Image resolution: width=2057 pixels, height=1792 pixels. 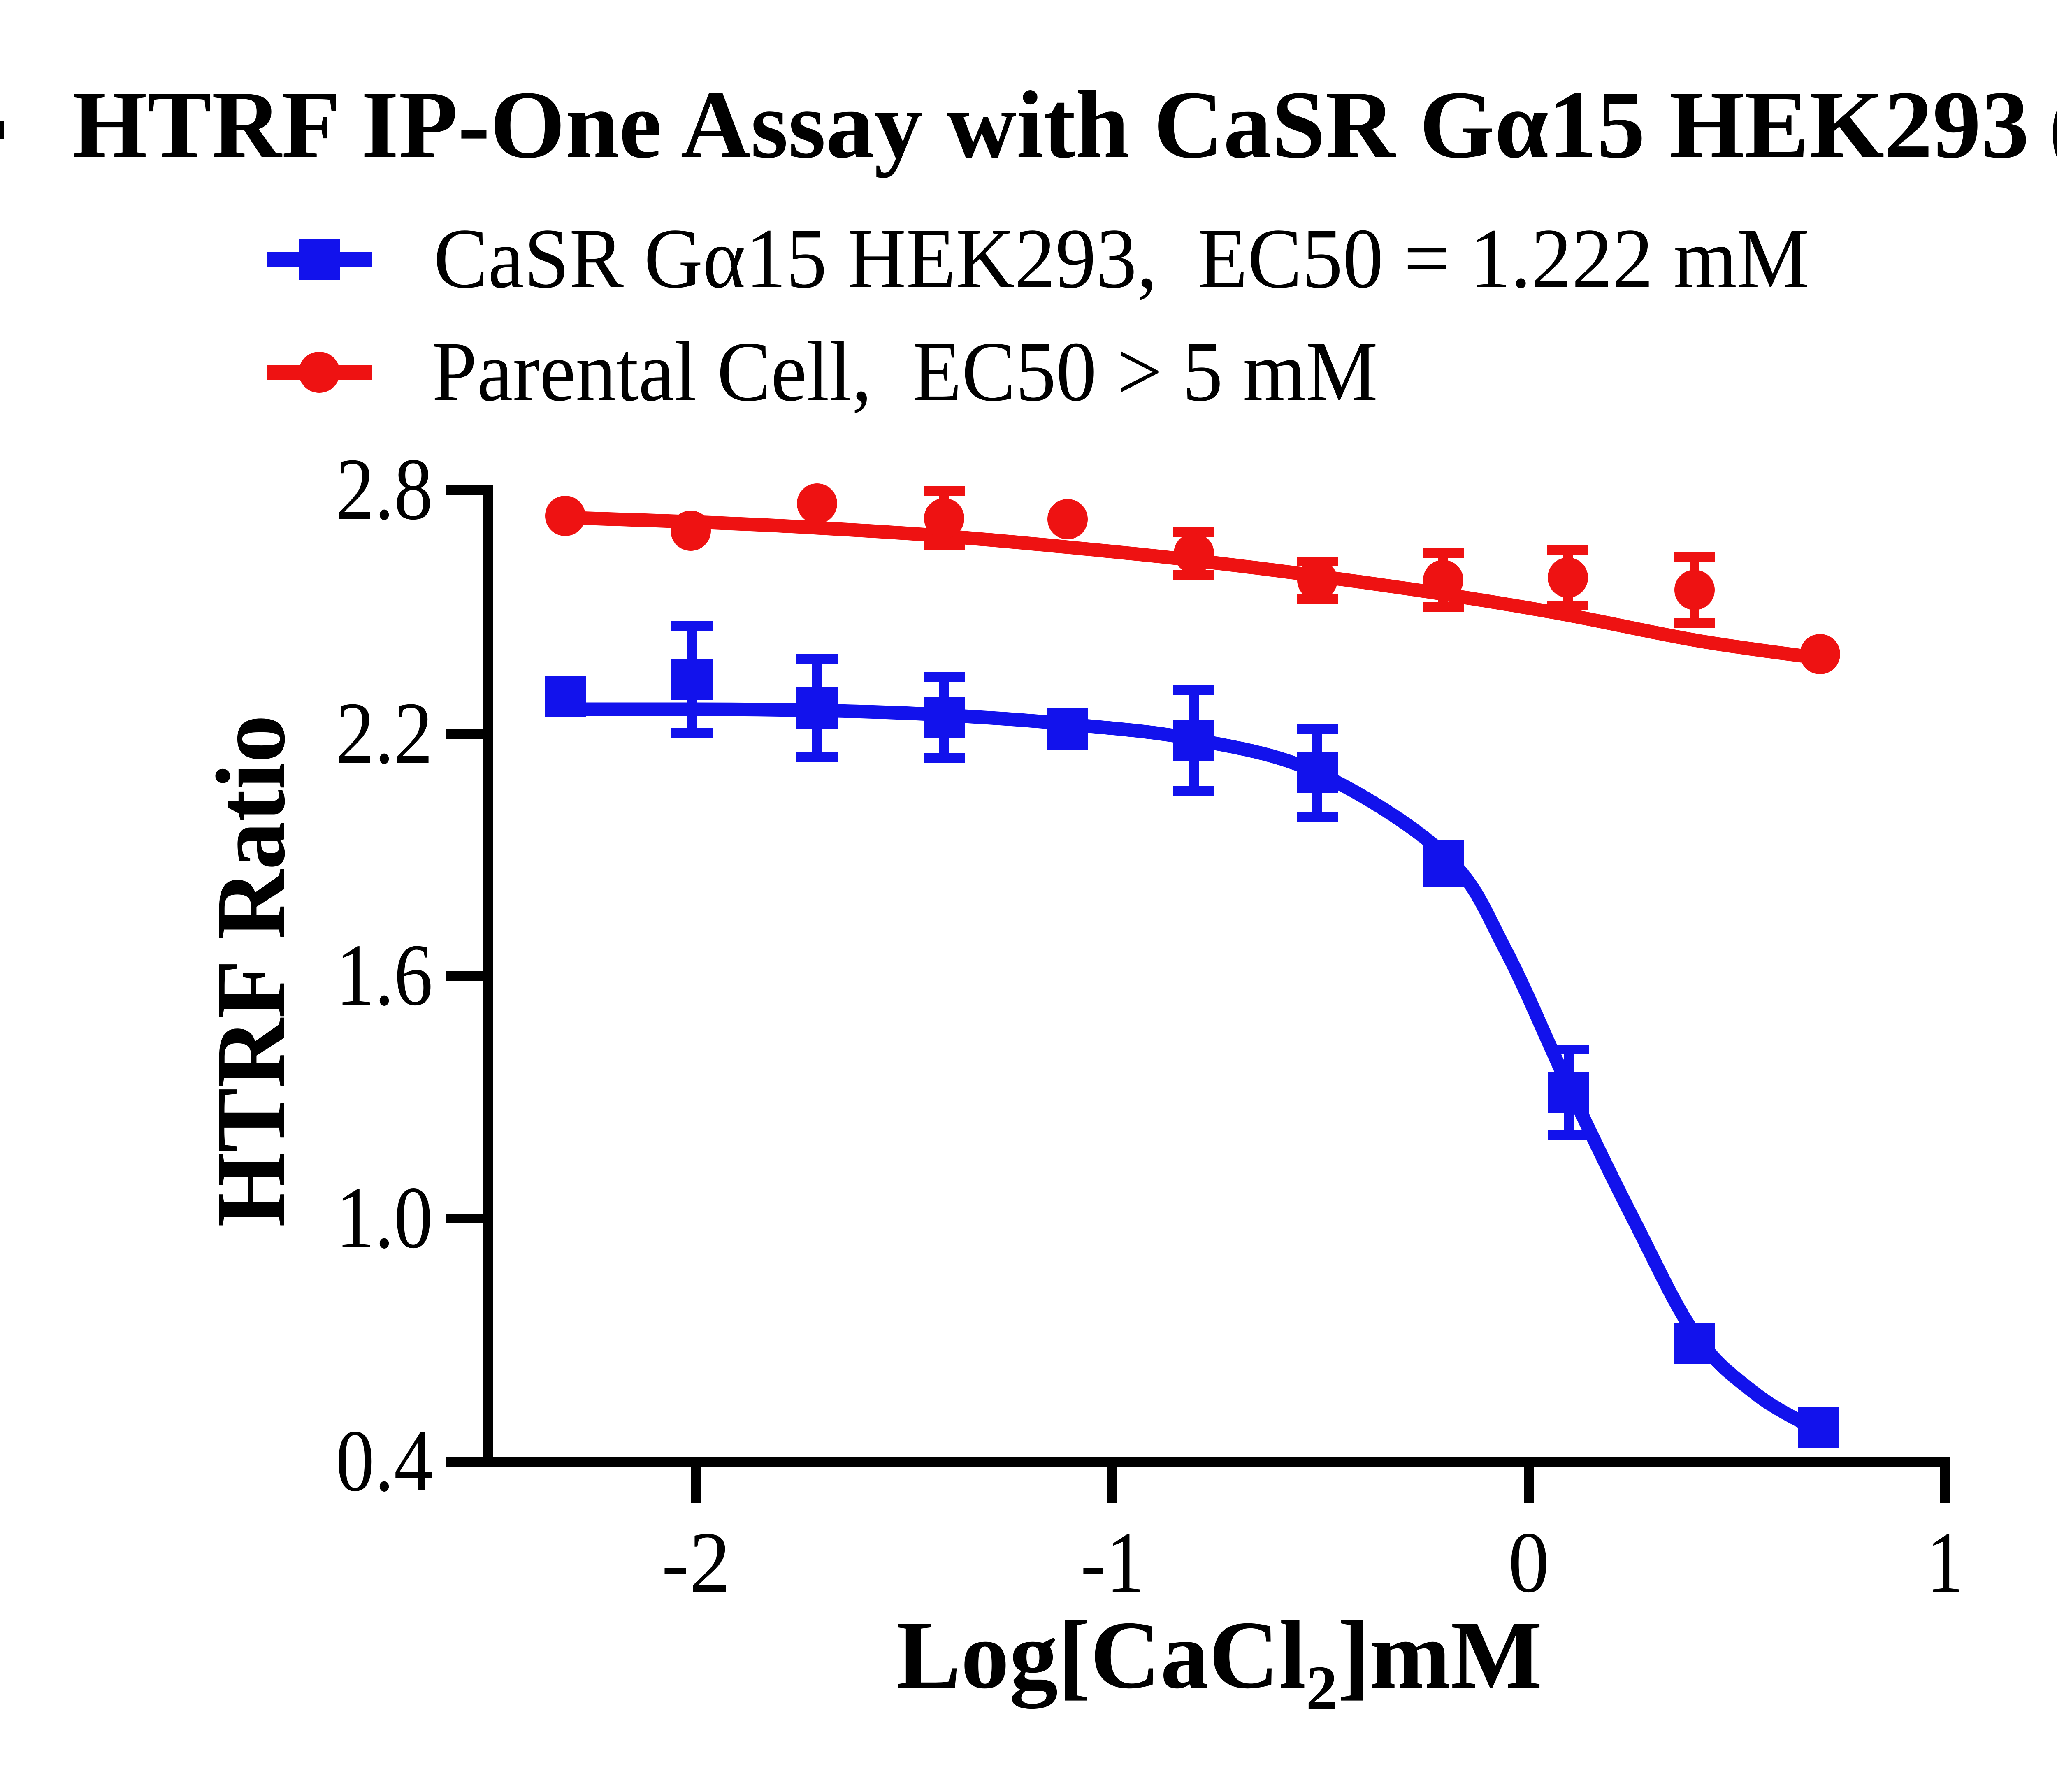 What do you see at coordinates (1945, 1562) in the screenshot?
I see `svg-text: 1` at bounding box center [1945, 1562].